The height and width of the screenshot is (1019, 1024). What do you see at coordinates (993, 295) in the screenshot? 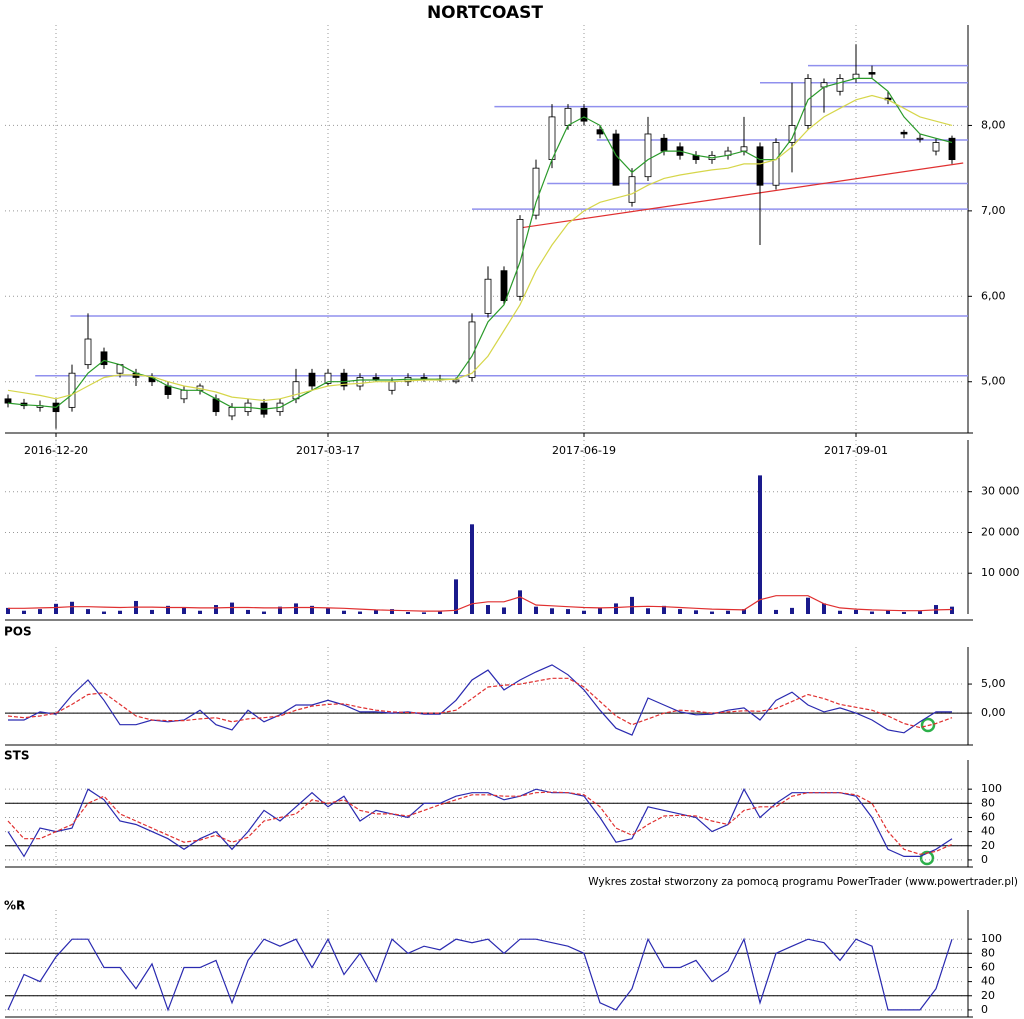
I see `y-tick-label: 6,00` at bounding box center [993, 295].